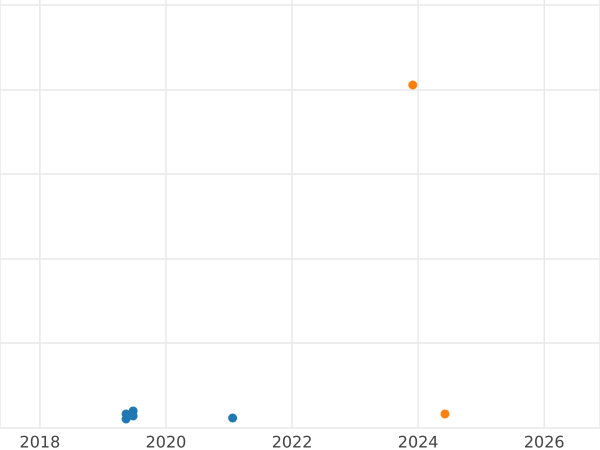 This screenshot has width=600, height=450. Describe the element at coordinates (40, 441) in the screenshot. I see `x-tick-label: 2018` at that location.